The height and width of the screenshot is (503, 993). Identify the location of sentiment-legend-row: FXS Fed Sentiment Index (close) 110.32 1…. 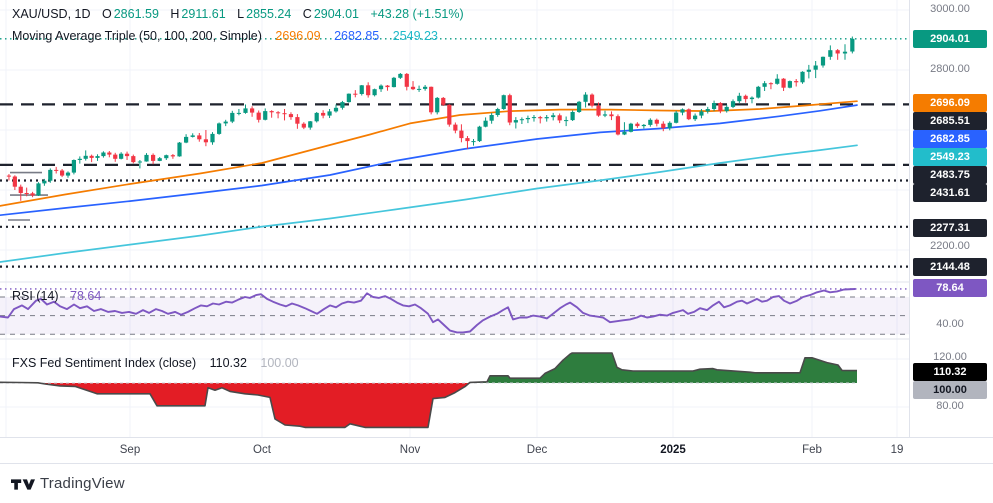
(156, 363).